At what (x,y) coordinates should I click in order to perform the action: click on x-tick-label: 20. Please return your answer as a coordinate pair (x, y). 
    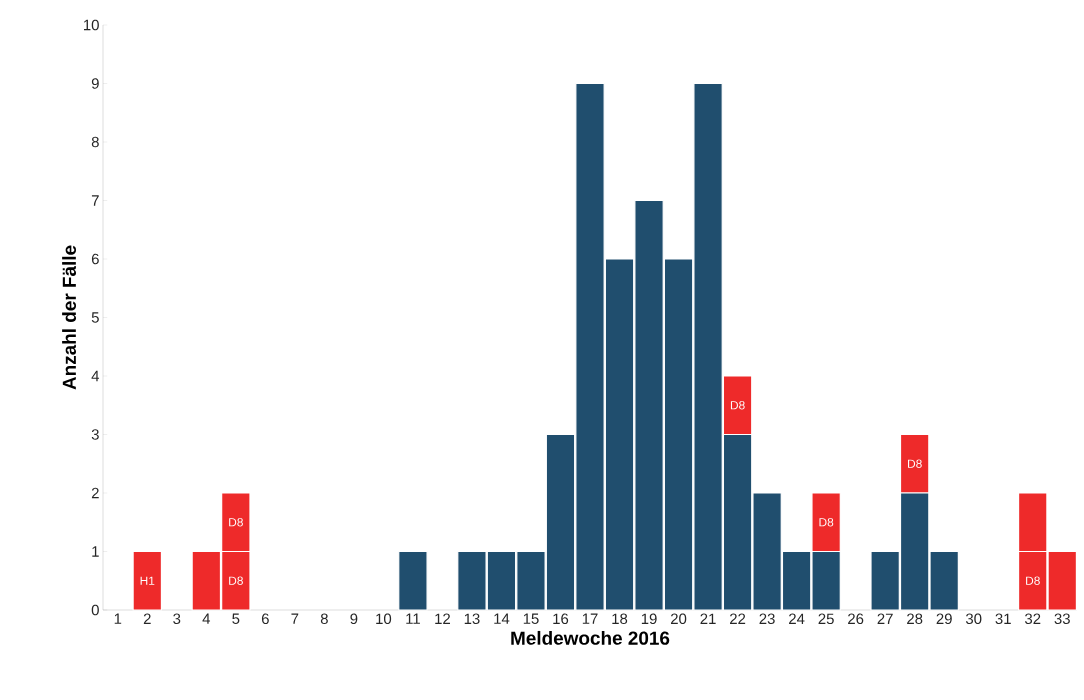
    Looking at the image, I should click on (678, 619).